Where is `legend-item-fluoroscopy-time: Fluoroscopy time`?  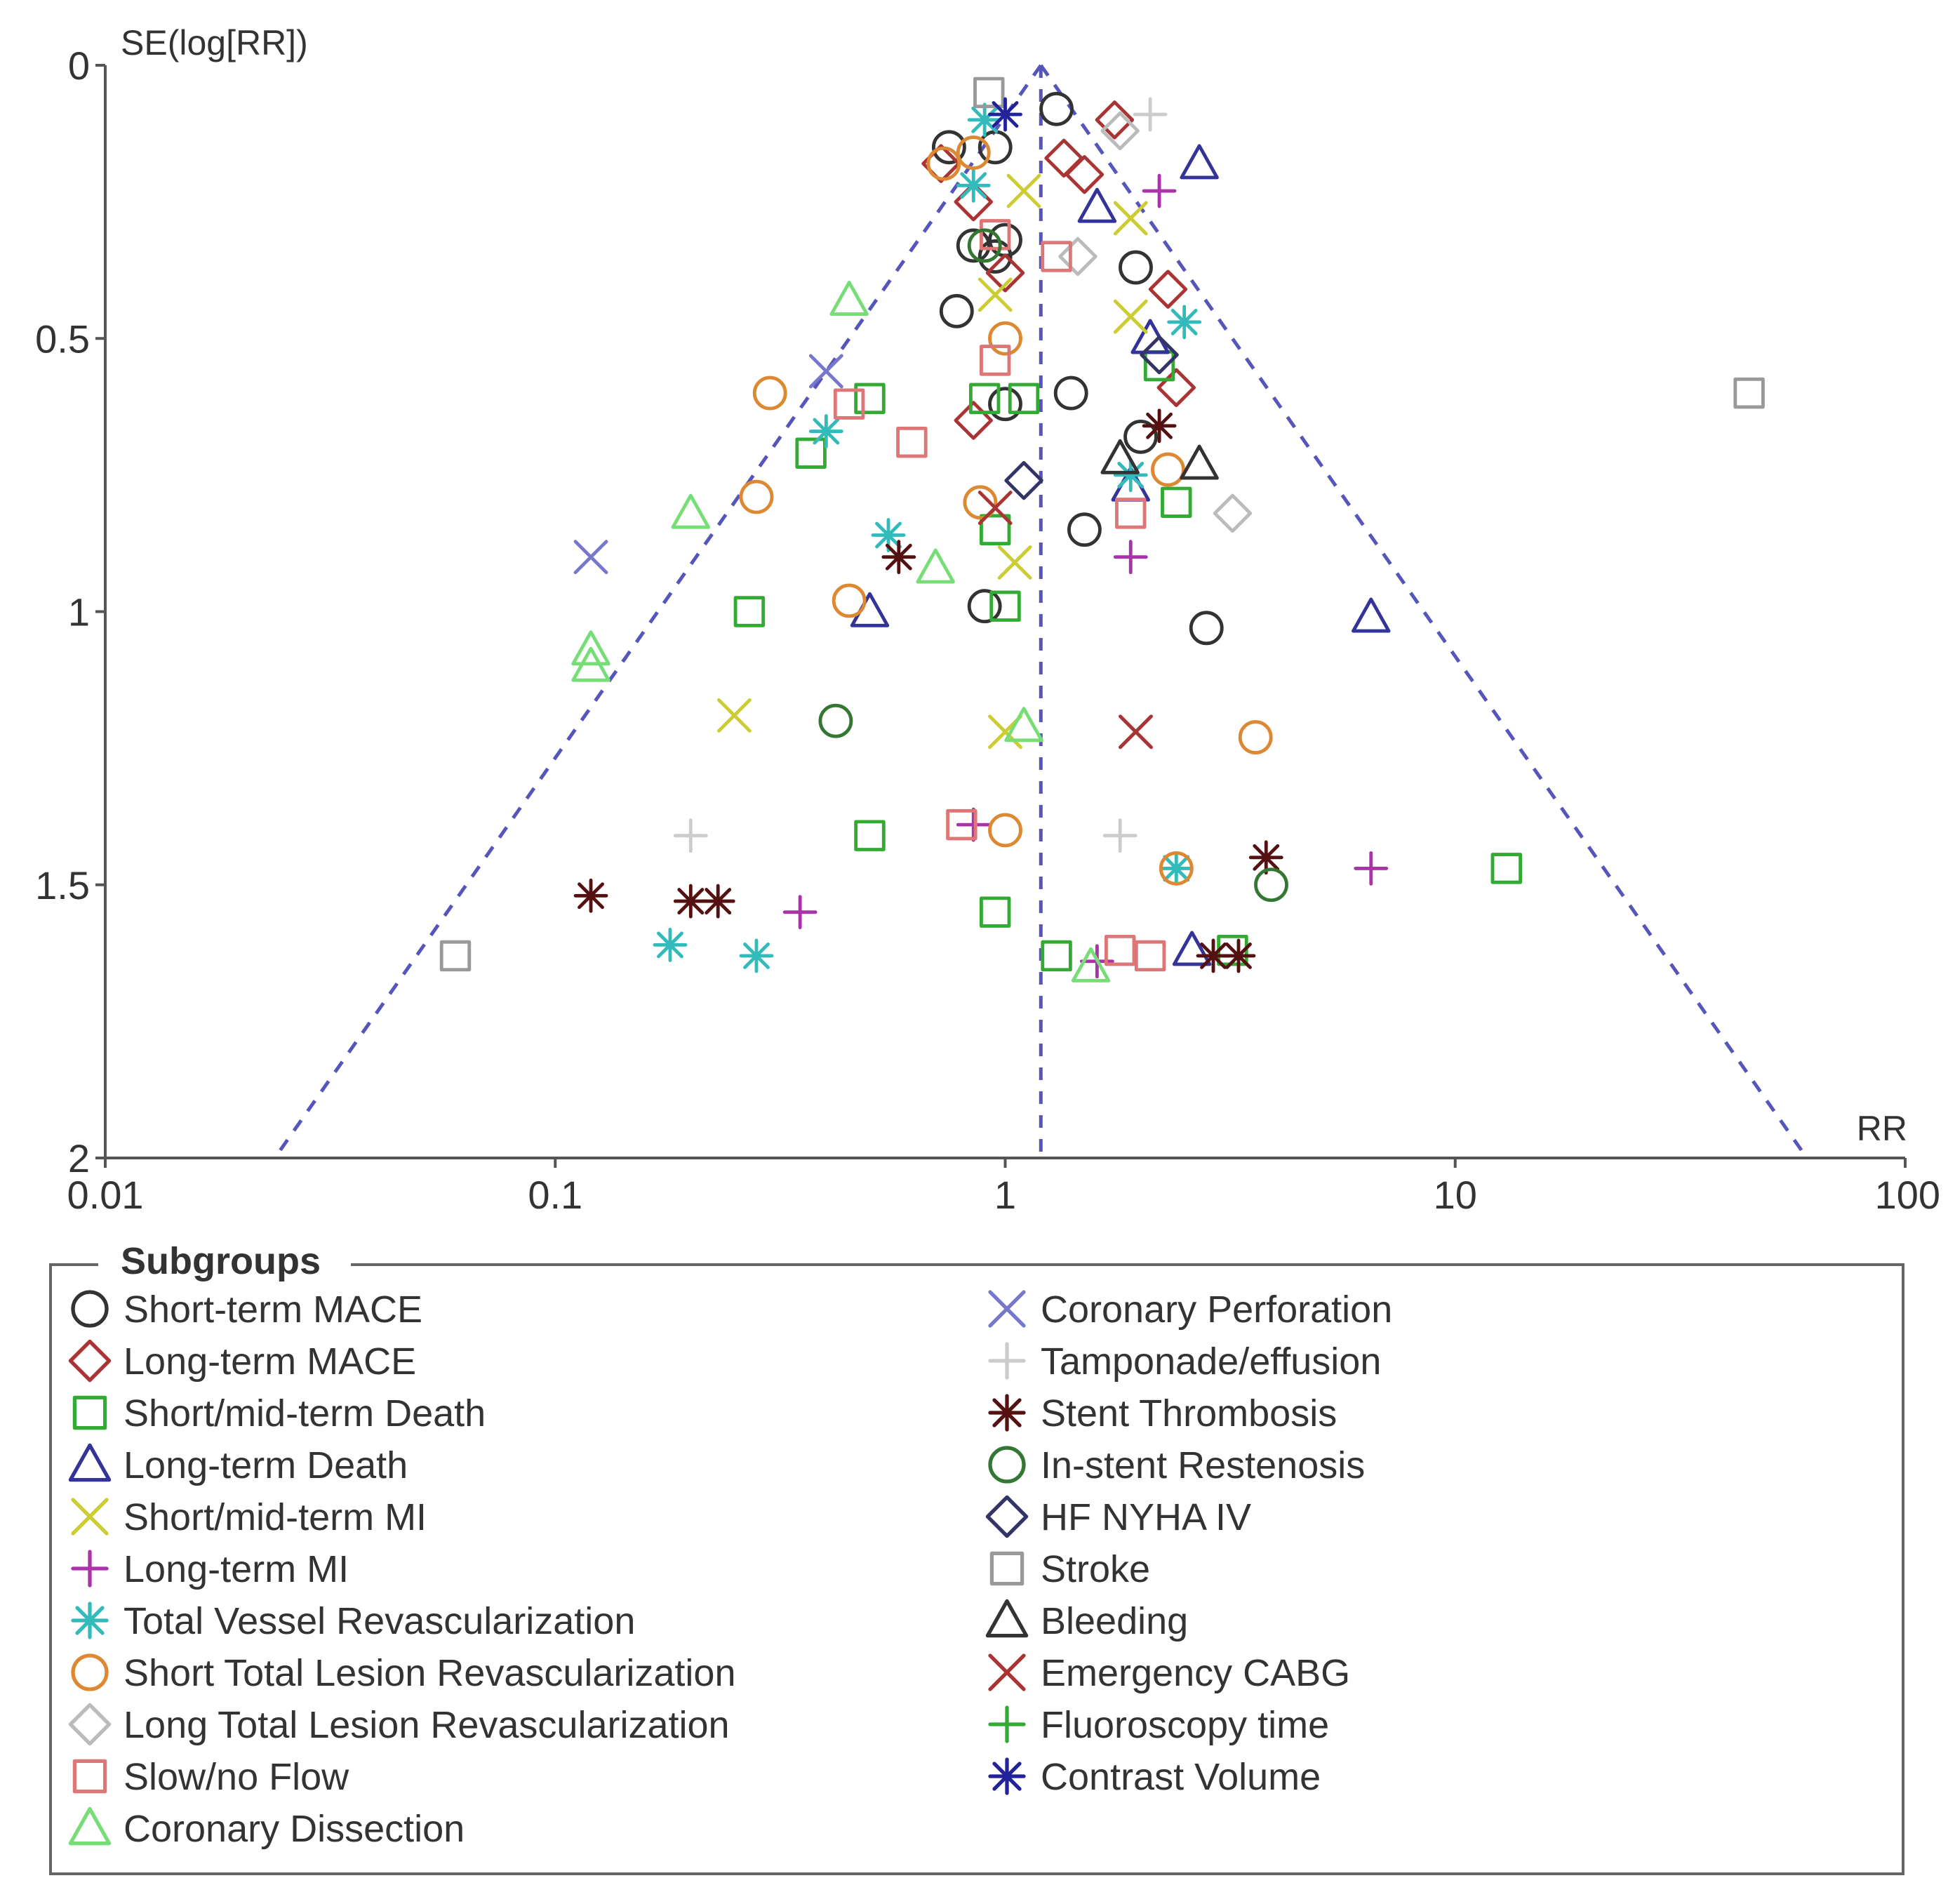 legend-item-fluoroscopy-time: Fluoroscopy time is located at coordinates (1158, 1725).